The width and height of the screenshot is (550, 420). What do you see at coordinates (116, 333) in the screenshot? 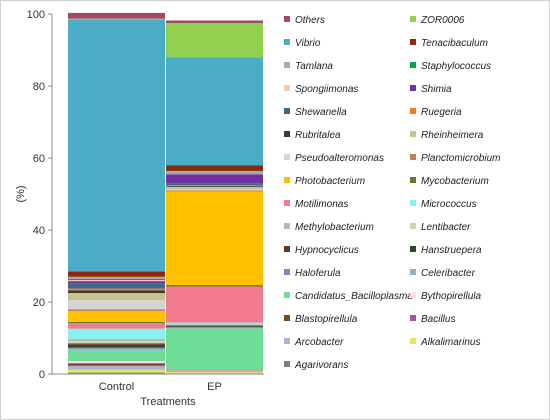
I see `bar-segment-micrococcus-control` at bounding box center [116, 333].